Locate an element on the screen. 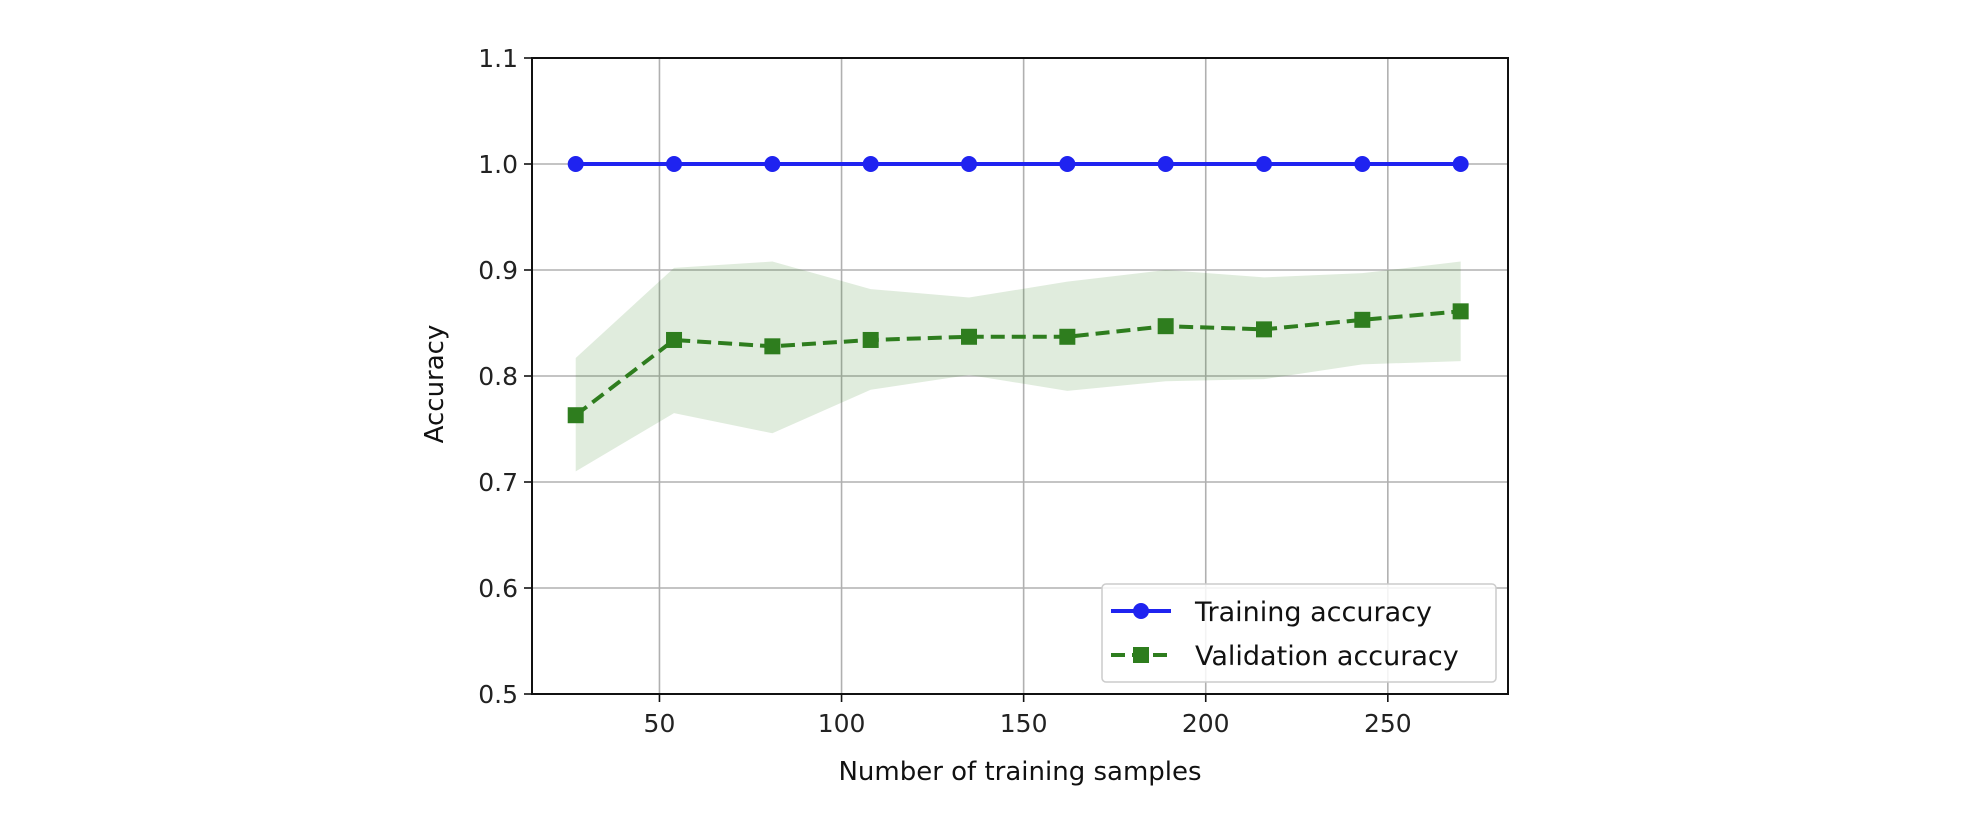  legend-marker-square is located at coordinates (1141, 655).